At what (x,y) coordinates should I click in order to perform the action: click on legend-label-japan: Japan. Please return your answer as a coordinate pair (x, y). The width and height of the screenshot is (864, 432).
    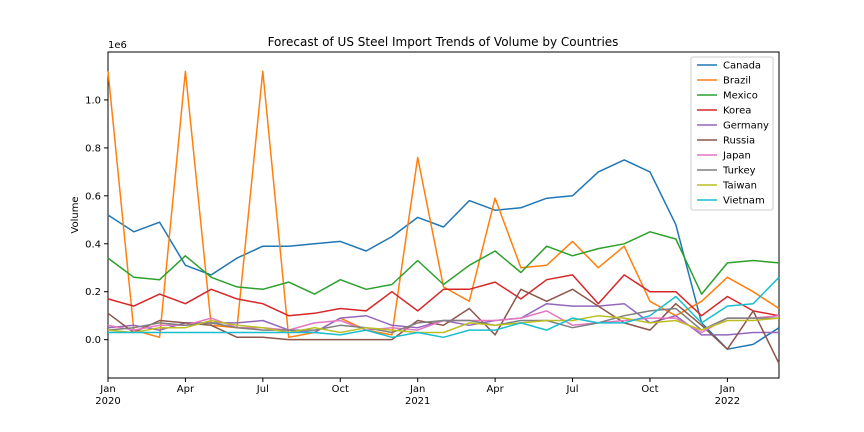
    Looking at the image, I should click on (736, 156).